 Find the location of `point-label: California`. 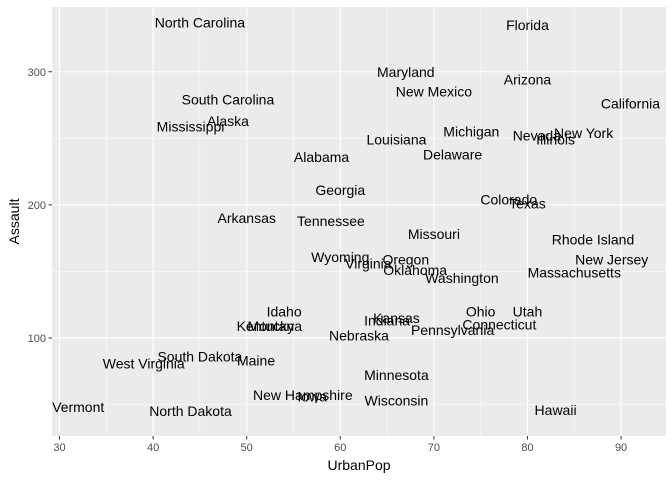

point-label: California is located at coordinates (630, 104).